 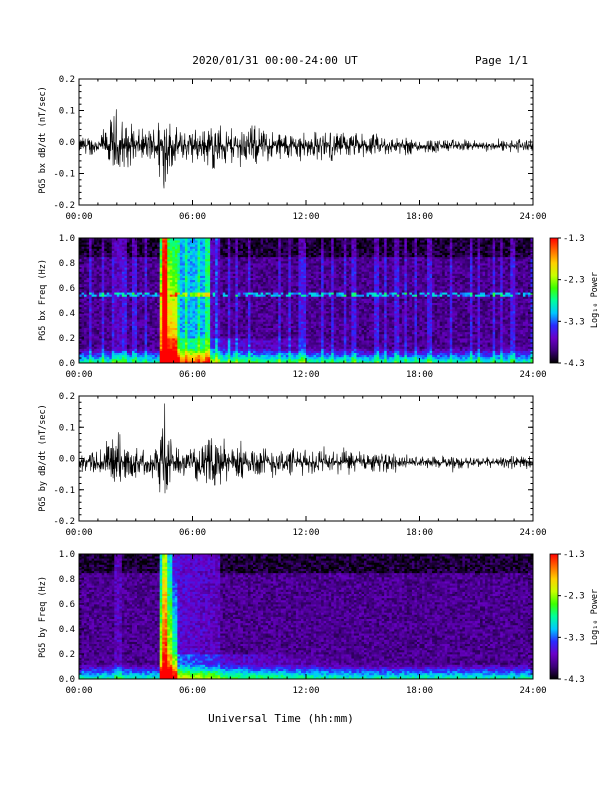 I want to click on bx-spectrogram-ylabel: PG5 bx Freq (Hz), so click(x=43, y=300).